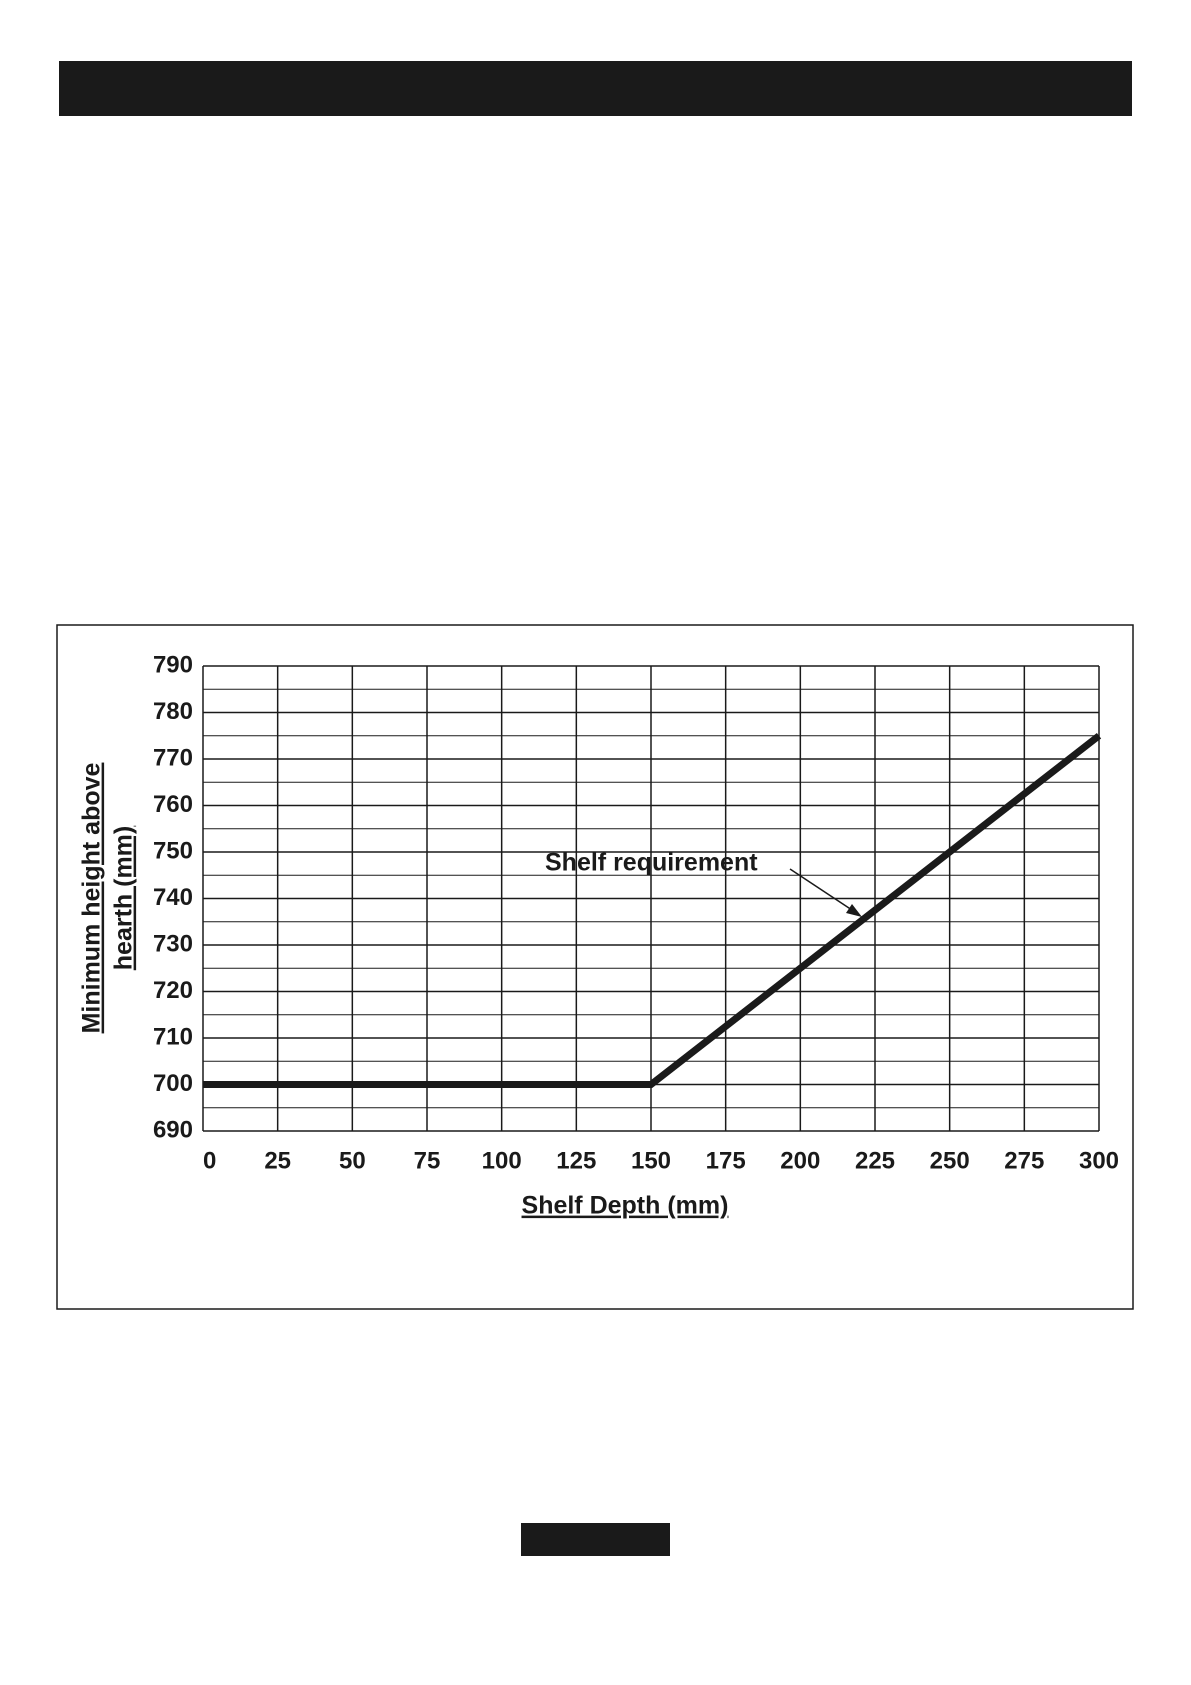  Describe the element at coordinates (92, 897) in the screenshot. I see `y-axis-label: Minimum height above` at that location.